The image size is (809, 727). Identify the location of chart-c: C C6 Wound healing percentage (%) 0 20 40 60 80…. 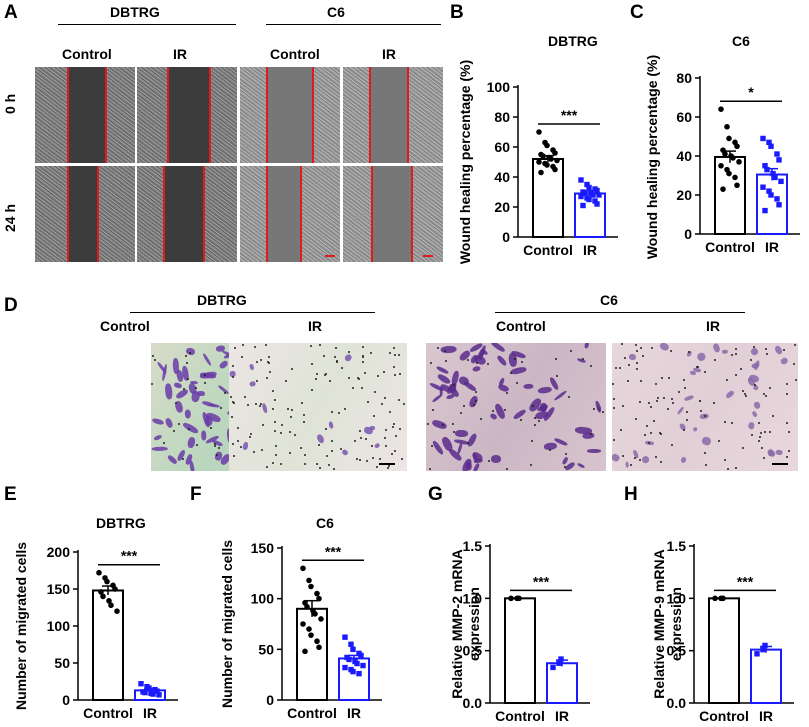
(715, 130).